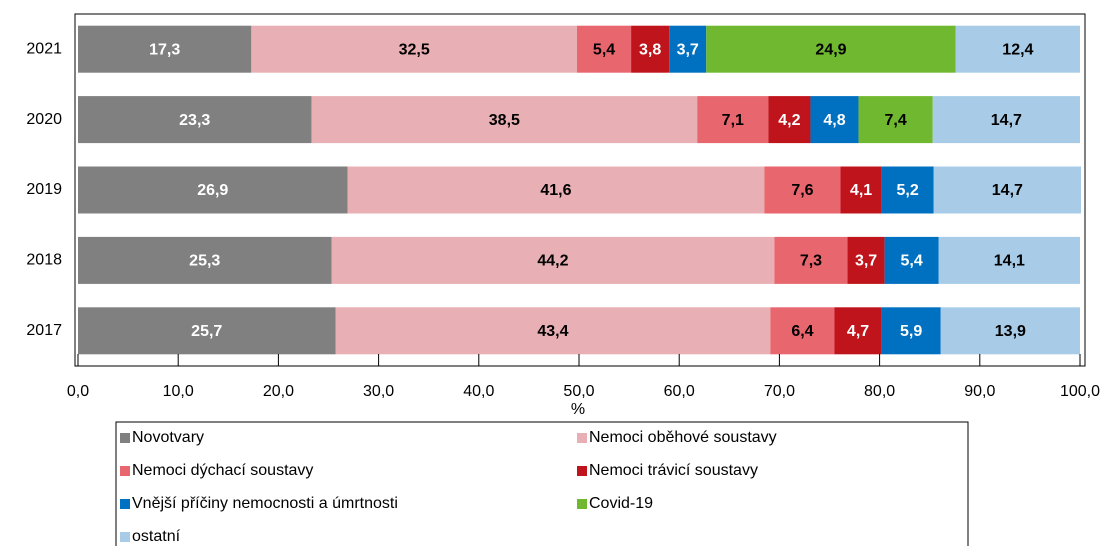  I want to click on value-label: 25,3, so click(204, 261).